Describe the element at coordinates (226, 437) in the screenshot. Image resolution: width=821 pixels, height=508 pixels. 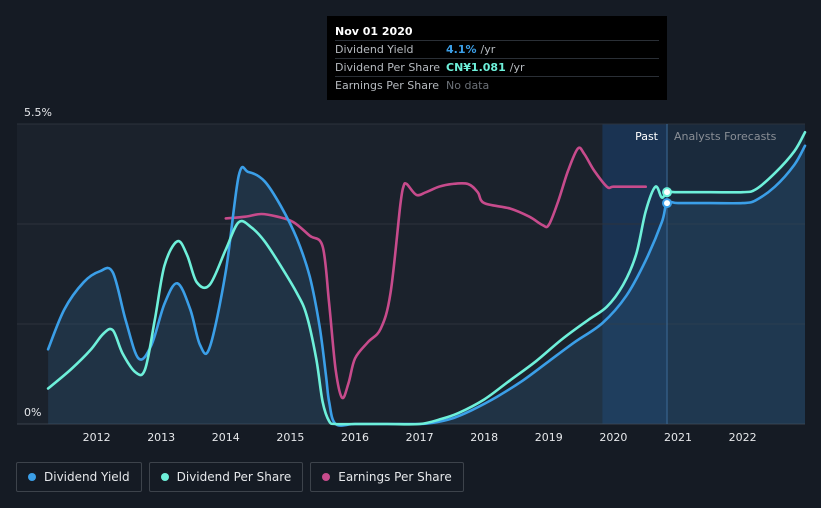
I see `x-tick-label: 2014` at that location.